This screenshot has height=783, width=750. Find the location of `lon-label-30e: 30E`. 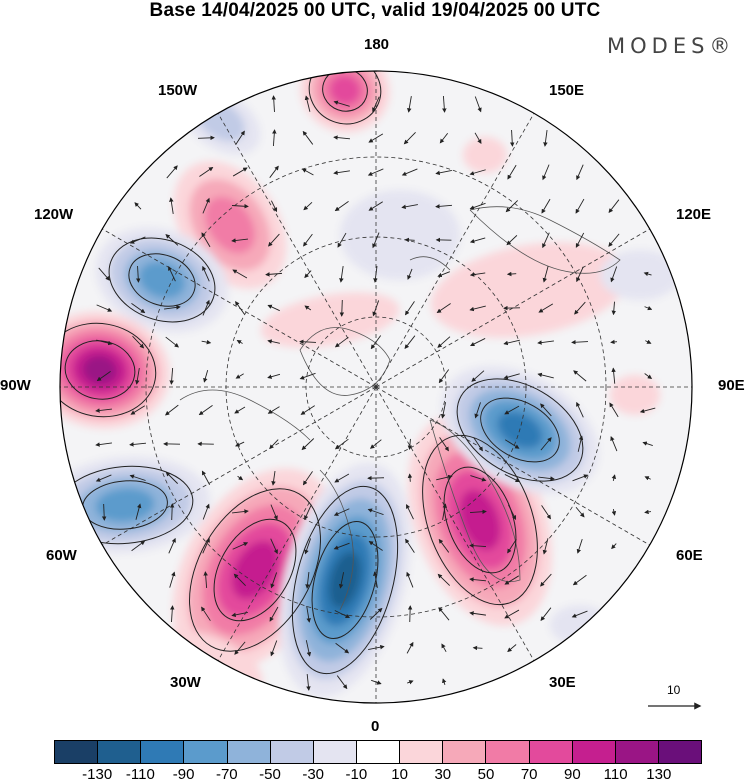

lon-label-30e: 30E is located at coordinates (562, 682).